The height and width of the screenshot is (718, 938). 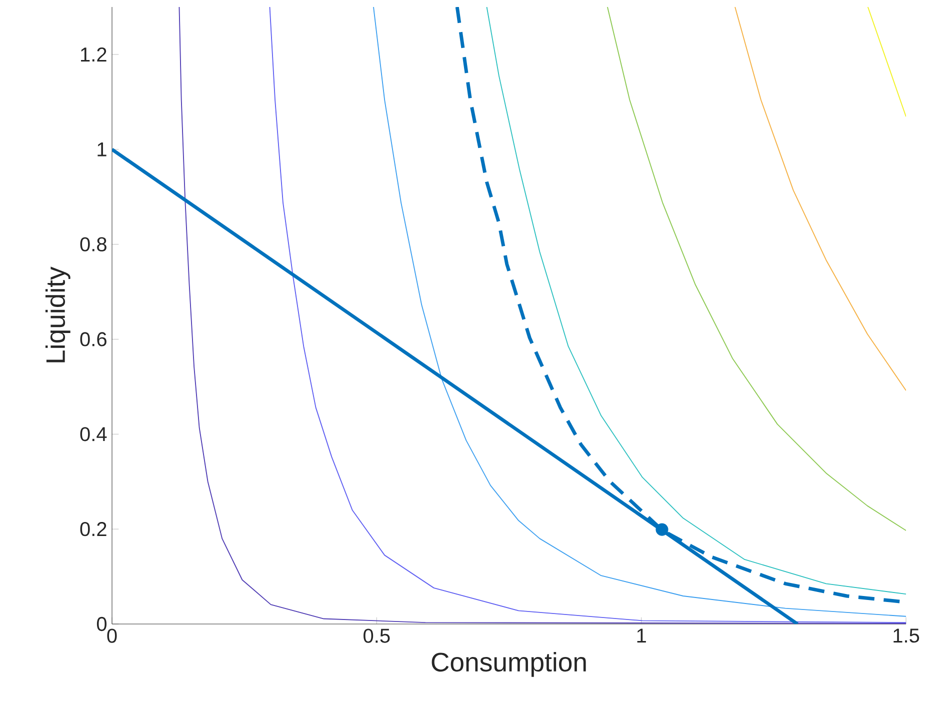 What do you see at coordinates (93, 244) in the screenshot?
I see `y-tick-label: 0.8` at bounding box center [93, 244].